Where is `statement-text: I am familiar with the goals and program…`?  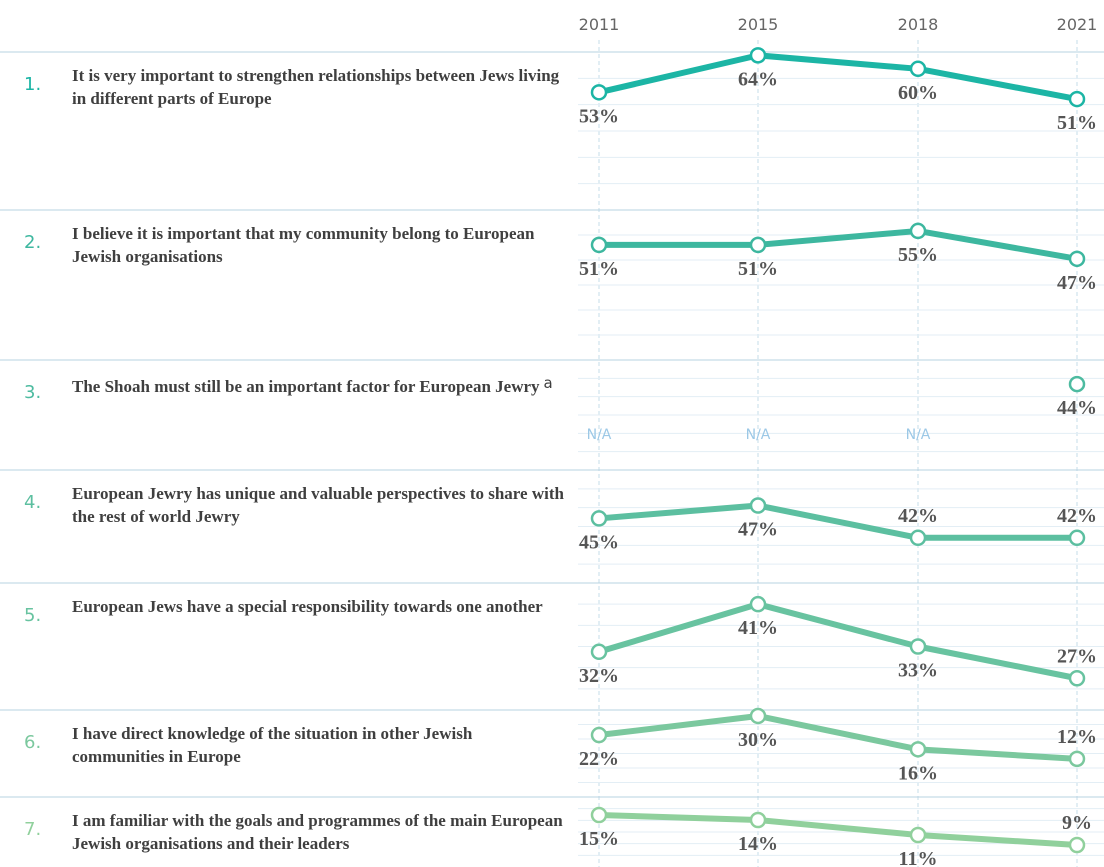 statement-text: I am familiar with the goals and program… is located at coordinates (317, 832).